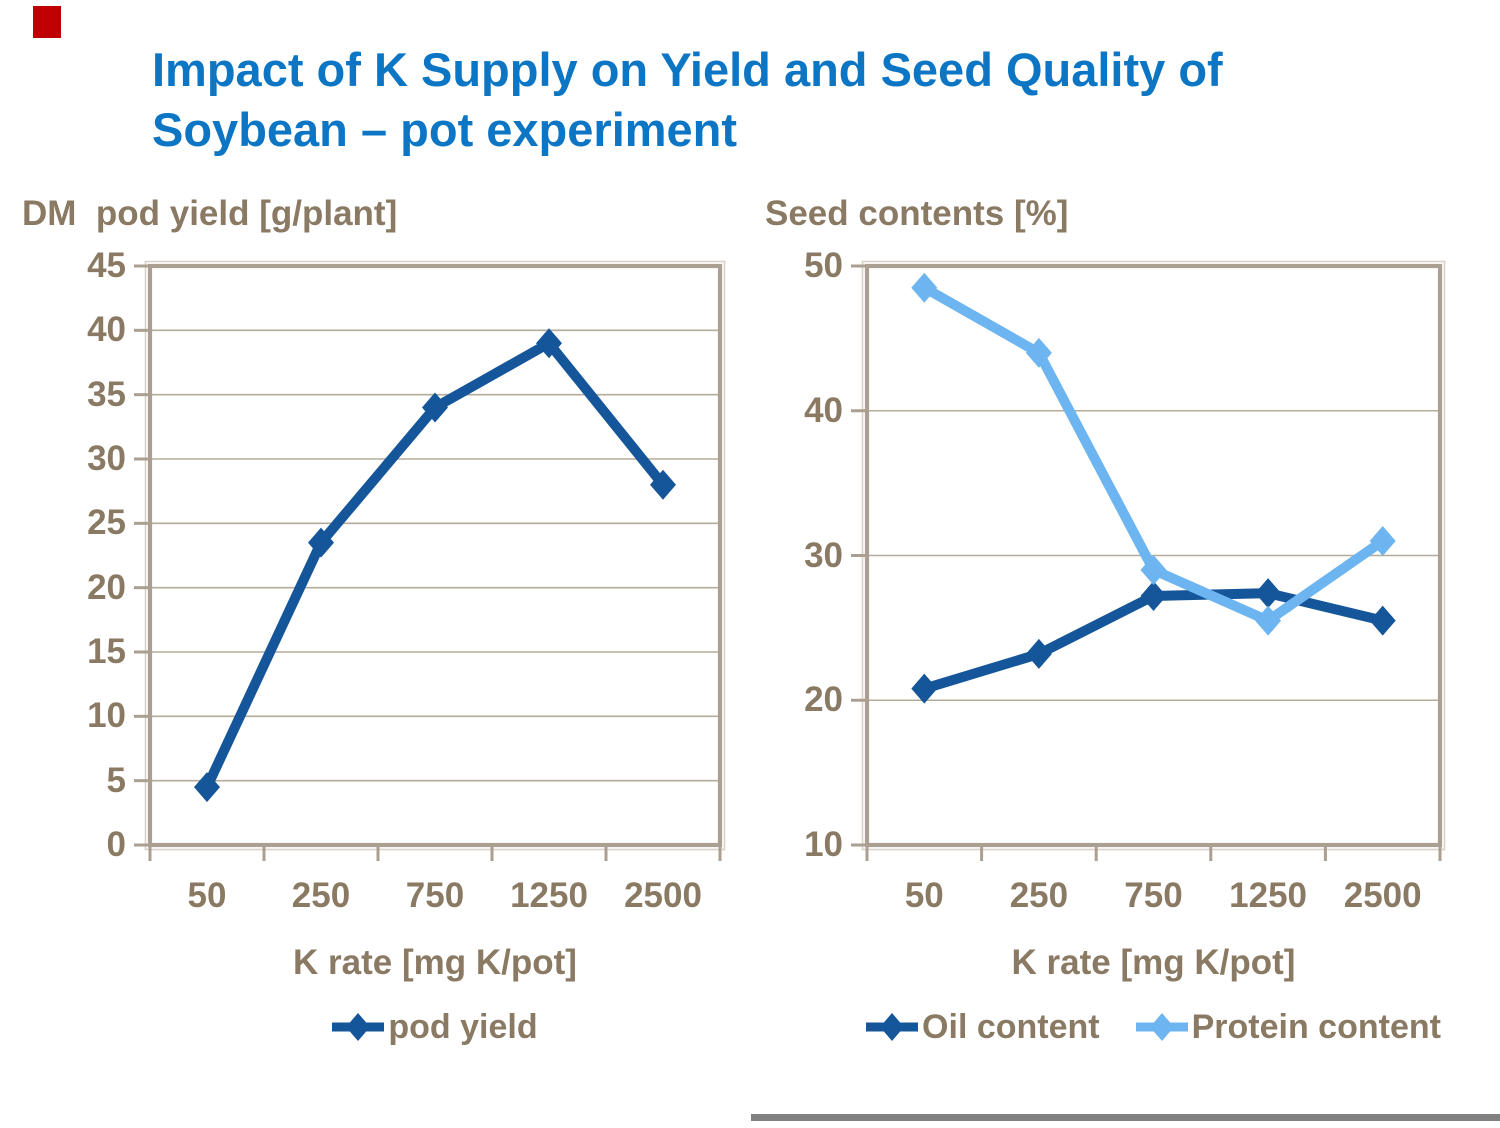 The image size is (1500, 1128). I want to click on chart-0-x-axis-title: K rate [mg K/pot], so click(435, 962).